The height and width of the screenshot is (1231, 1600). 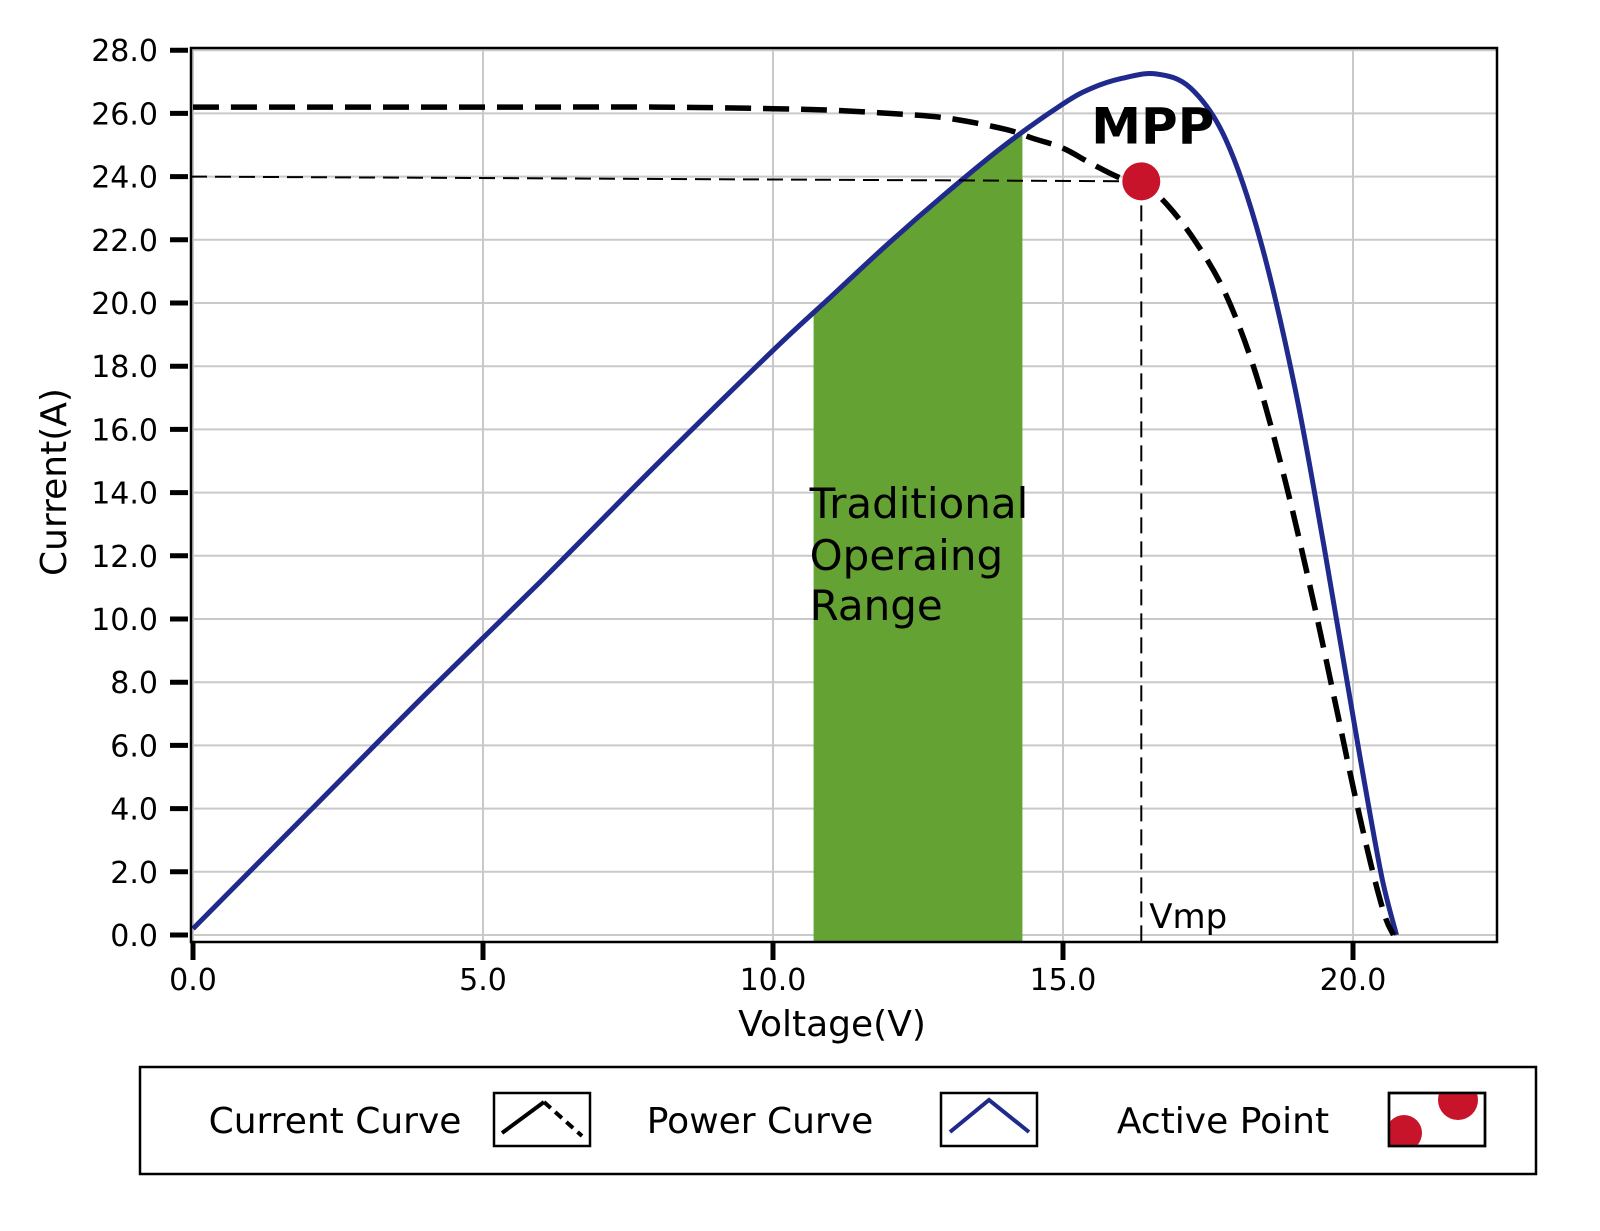 What do you see at coordinates (876, 605) in the screenshot?
I see `operating-range-label-line: Range` at bounding box center [876, 605].